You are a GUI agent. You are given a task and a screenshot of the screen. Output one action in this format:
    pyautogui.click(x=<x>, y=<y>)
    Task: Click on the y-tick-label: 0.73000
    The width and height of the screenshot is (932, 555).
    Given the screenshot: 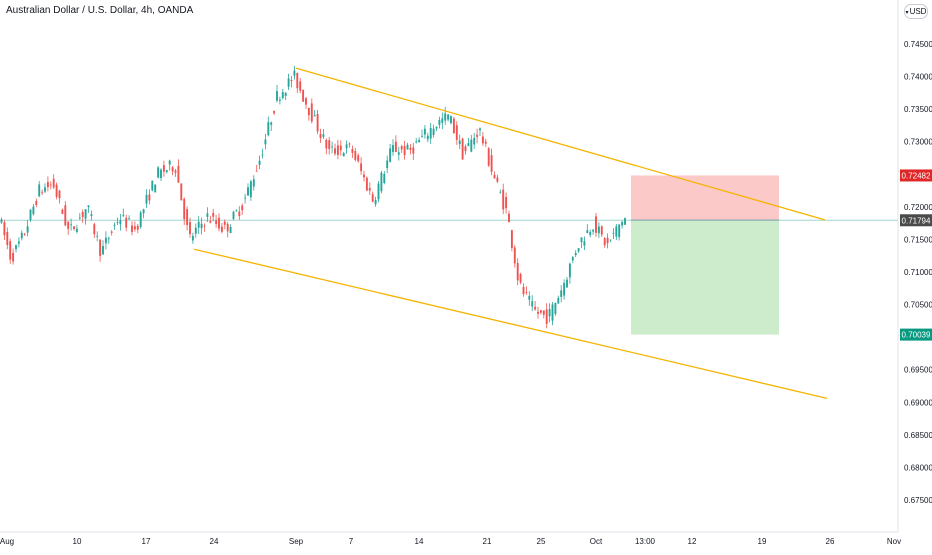 What is the action you would take?
    pyautogui.click(x=918, y=142)
    